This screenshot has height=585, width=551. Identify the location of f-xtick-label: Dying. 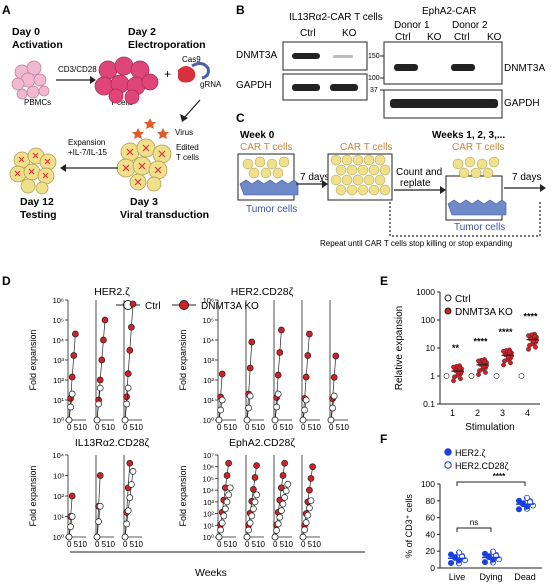
(490, 577).